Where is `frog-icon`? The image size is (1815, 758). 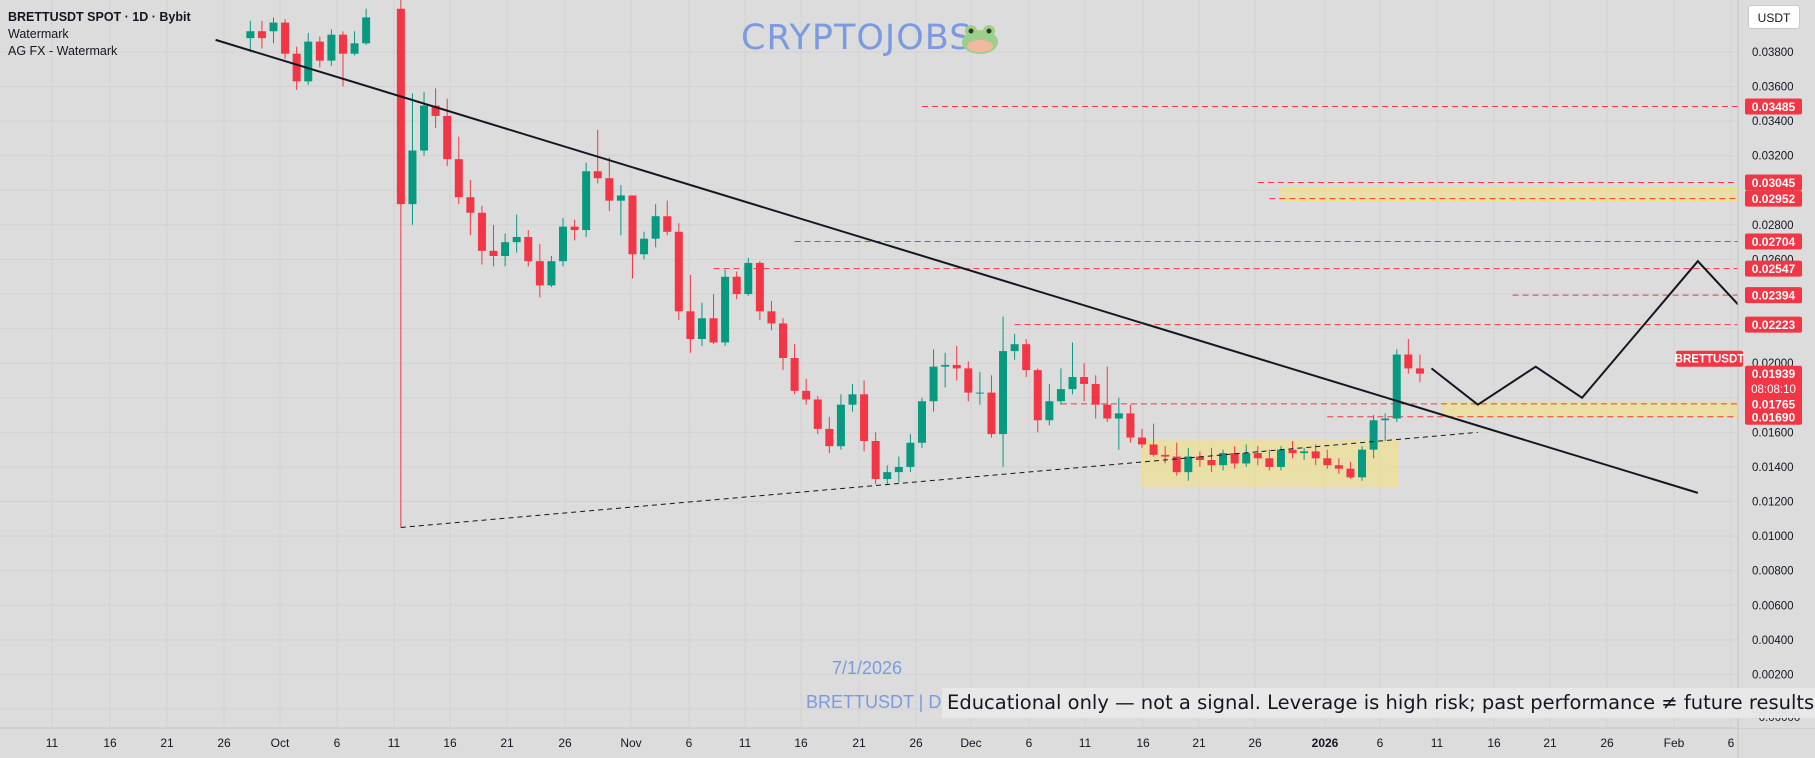
frog-icon is located at coordinates (980, 39).